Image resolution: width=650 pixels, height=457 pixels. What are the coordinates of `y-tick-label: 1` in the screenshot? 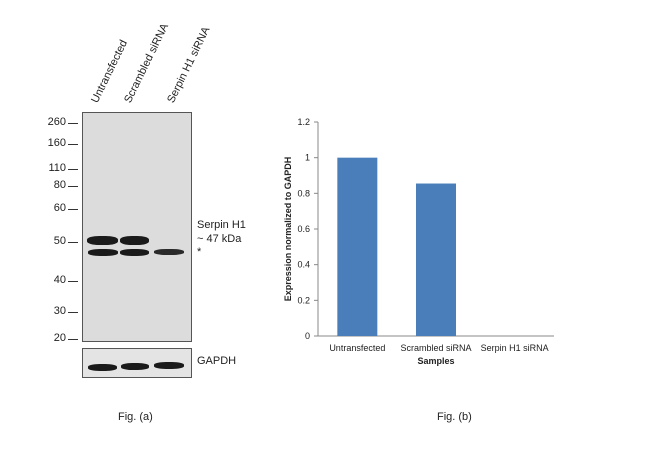 It's located at (307, 158).